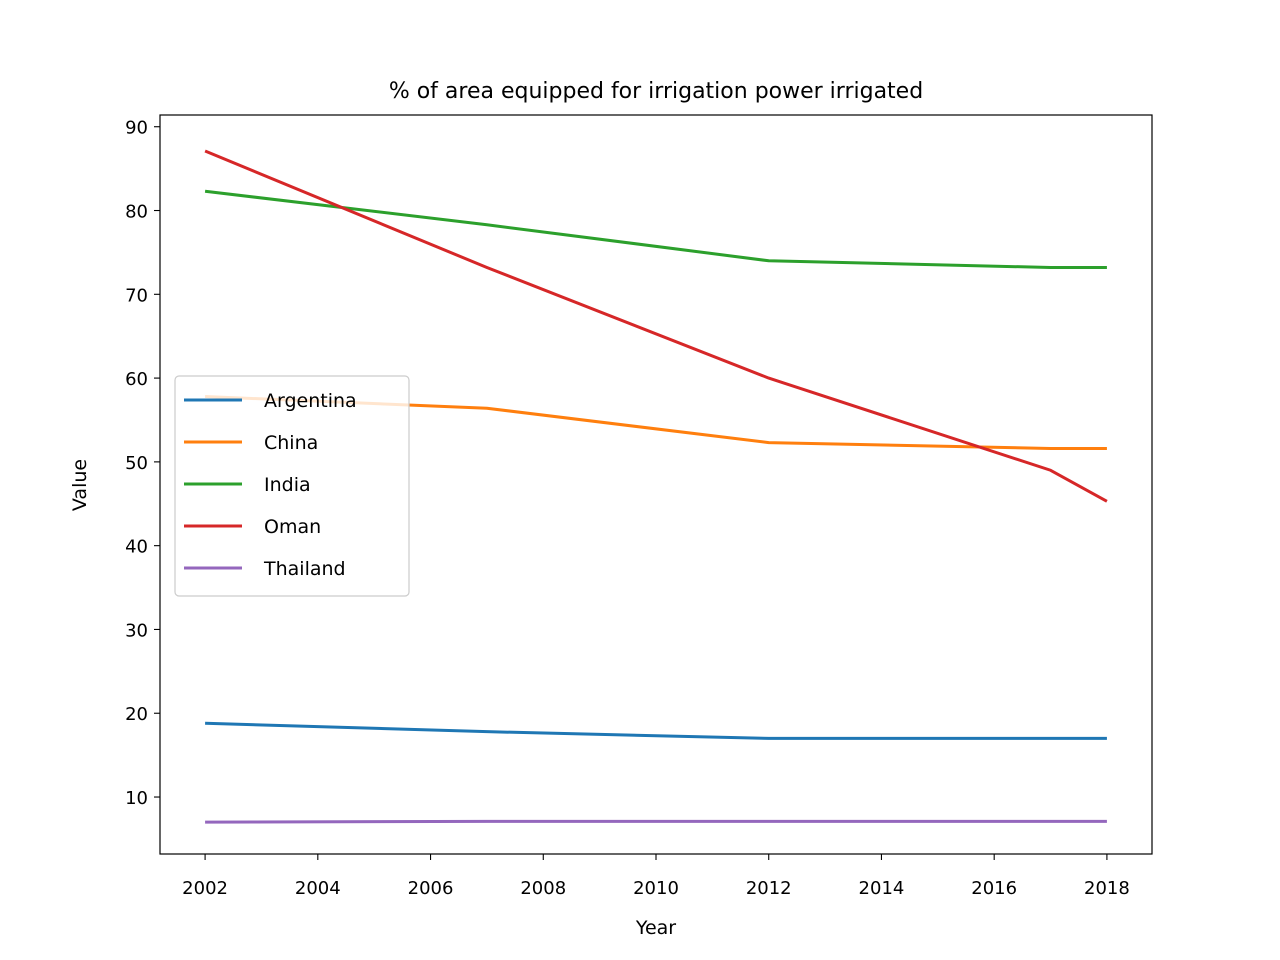  I want to click on x-tick-label: 2012, so click(769, 888).